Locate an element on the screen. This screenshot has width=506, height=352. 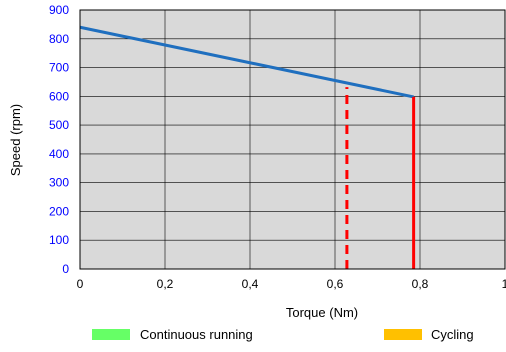
x-tick-label: 0,2 is located at coordinates (165, 284).